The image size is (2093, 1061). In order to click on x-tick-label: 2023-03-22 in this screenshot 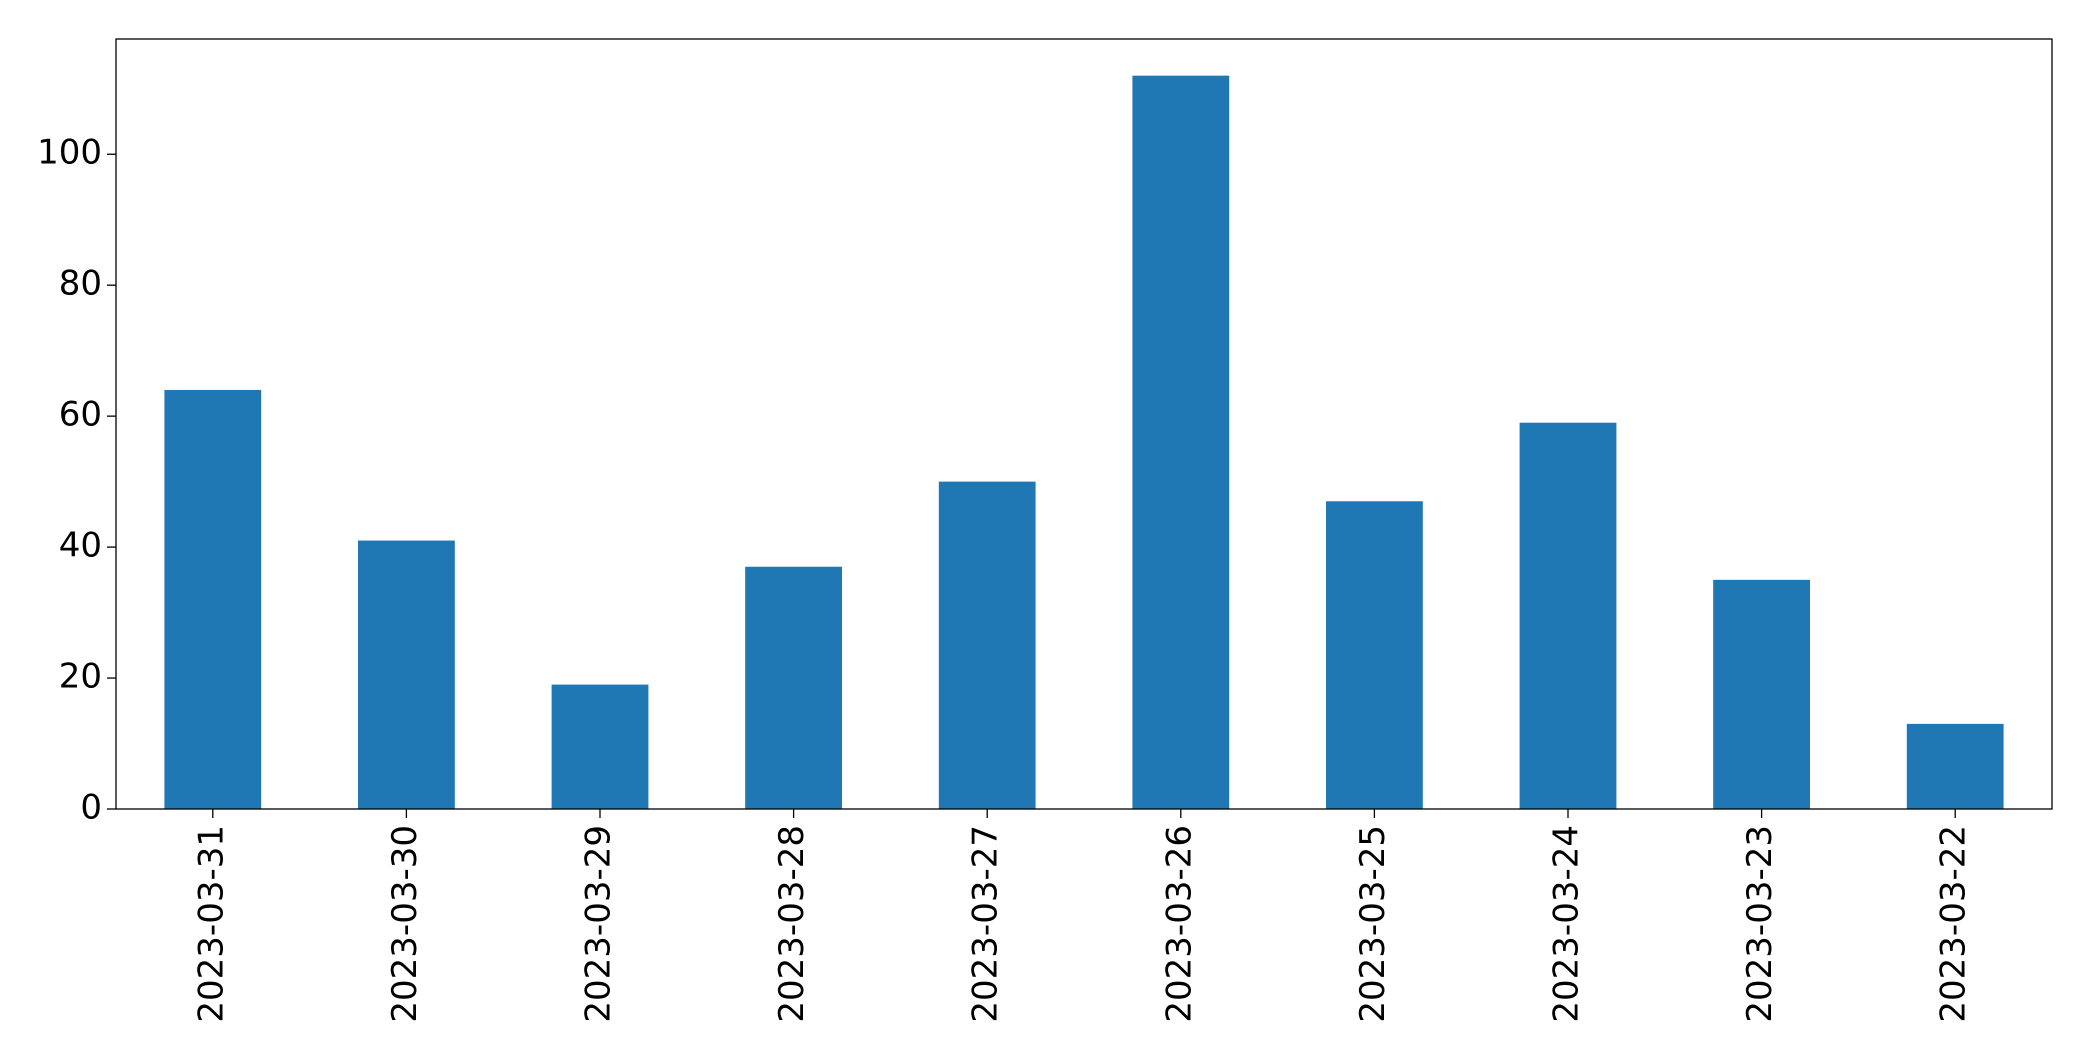, I will do `click(1954, 924)`.